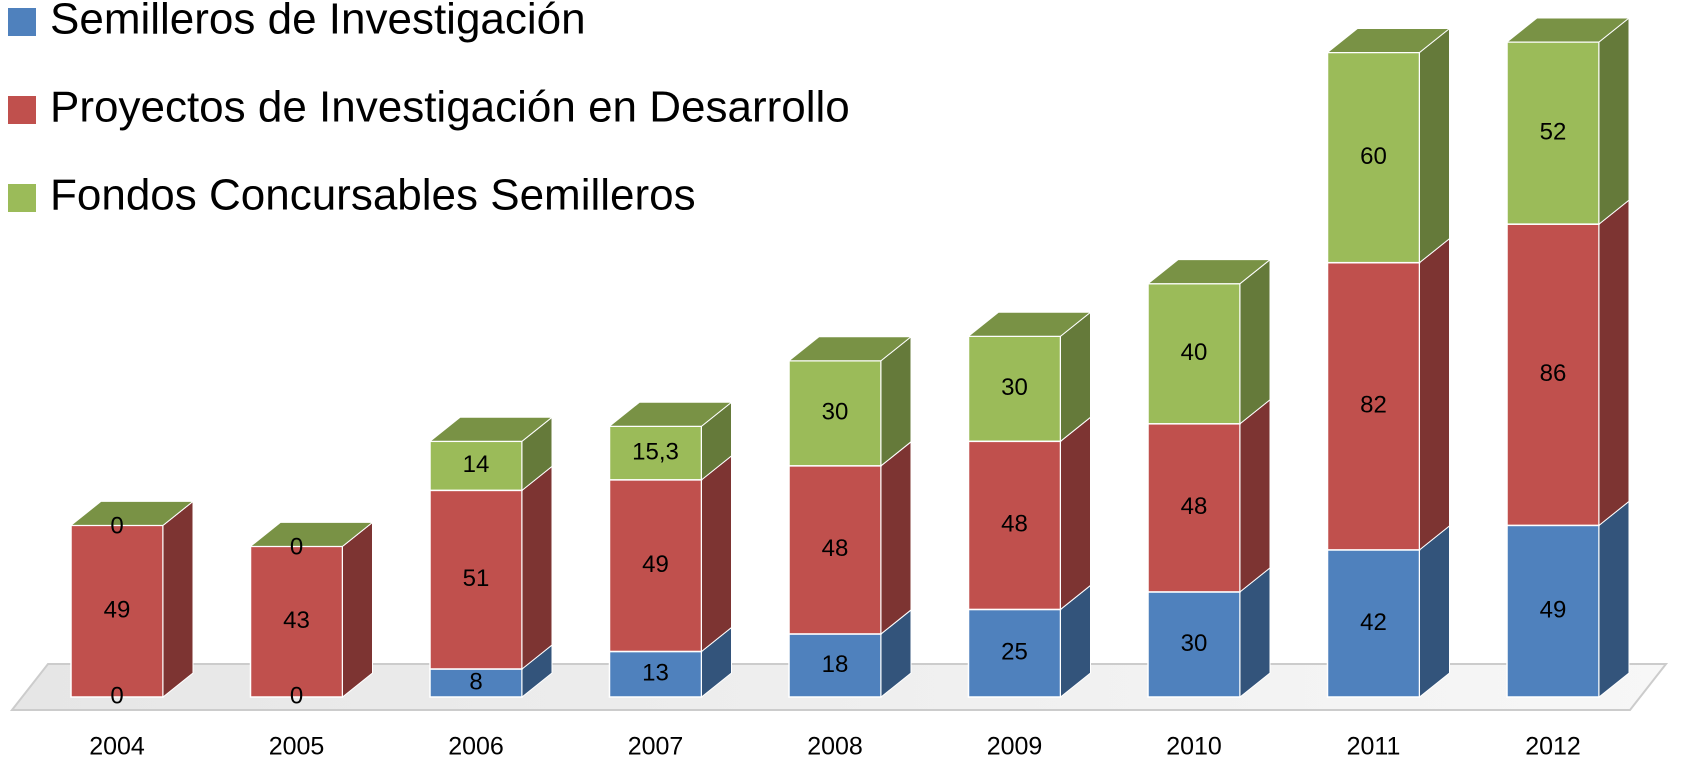 The image size is (1694, 764). Describe the element at coordinates (1194, 352) in the screenshot. I see `data-label: 40` at that location.